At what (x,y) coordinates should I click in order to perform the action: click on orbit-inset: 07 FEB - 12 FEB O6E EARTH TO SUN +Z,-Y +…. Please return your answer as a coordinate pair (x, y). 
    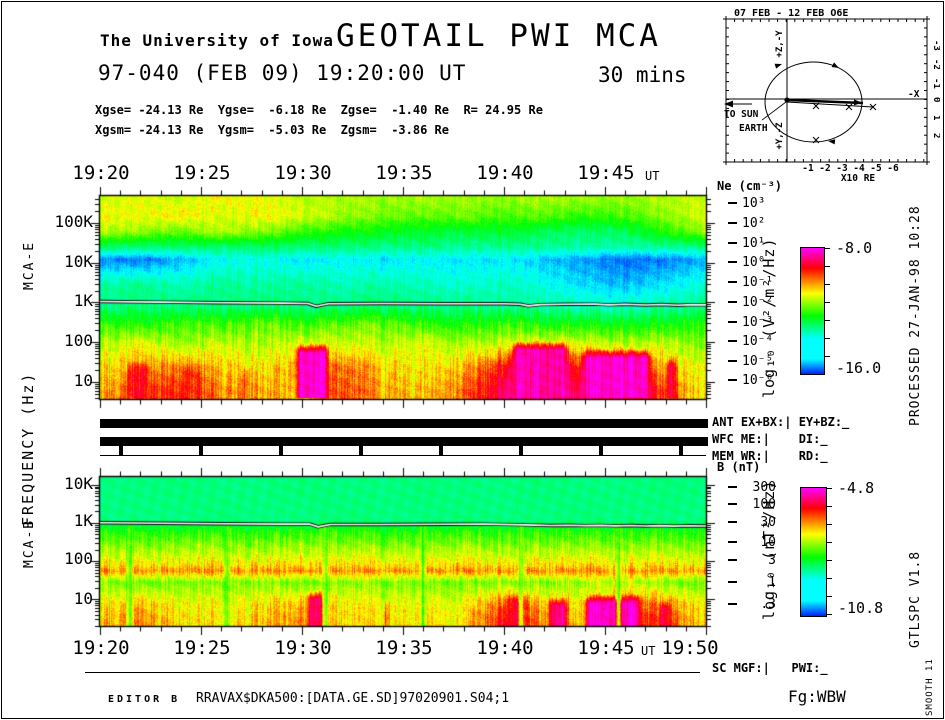
    Looking at the image, I should click on (831, 95).